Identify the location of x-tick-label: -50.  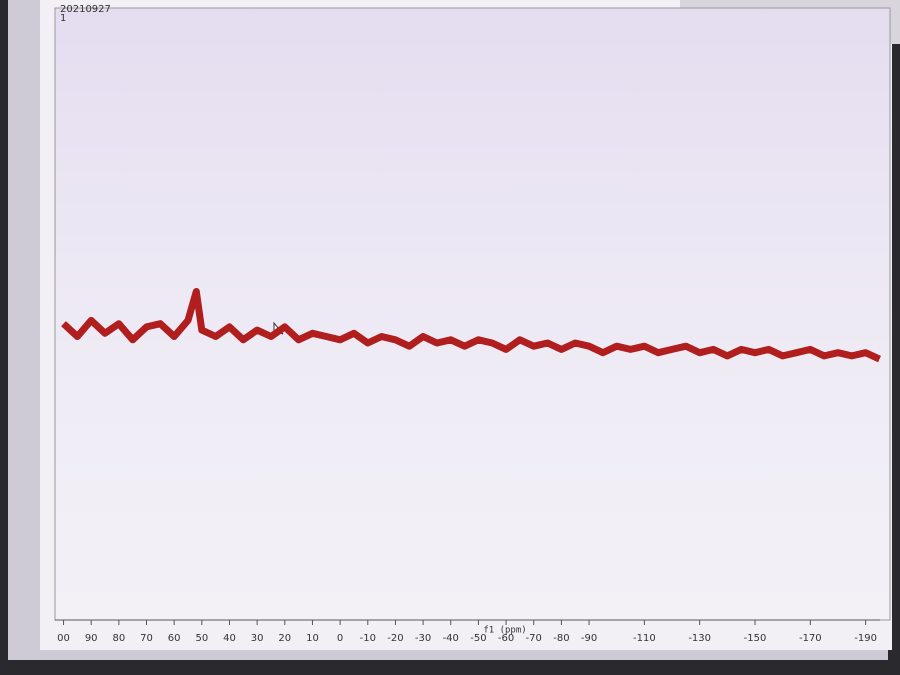
(478, 638).